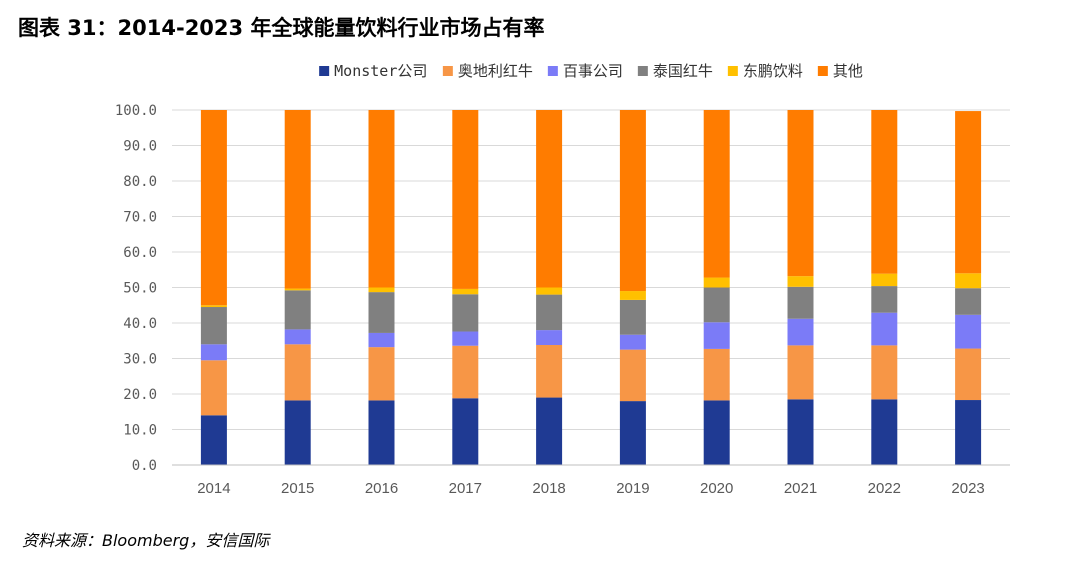  I want to click on x-tick-label: 2019, so click(632, 488).